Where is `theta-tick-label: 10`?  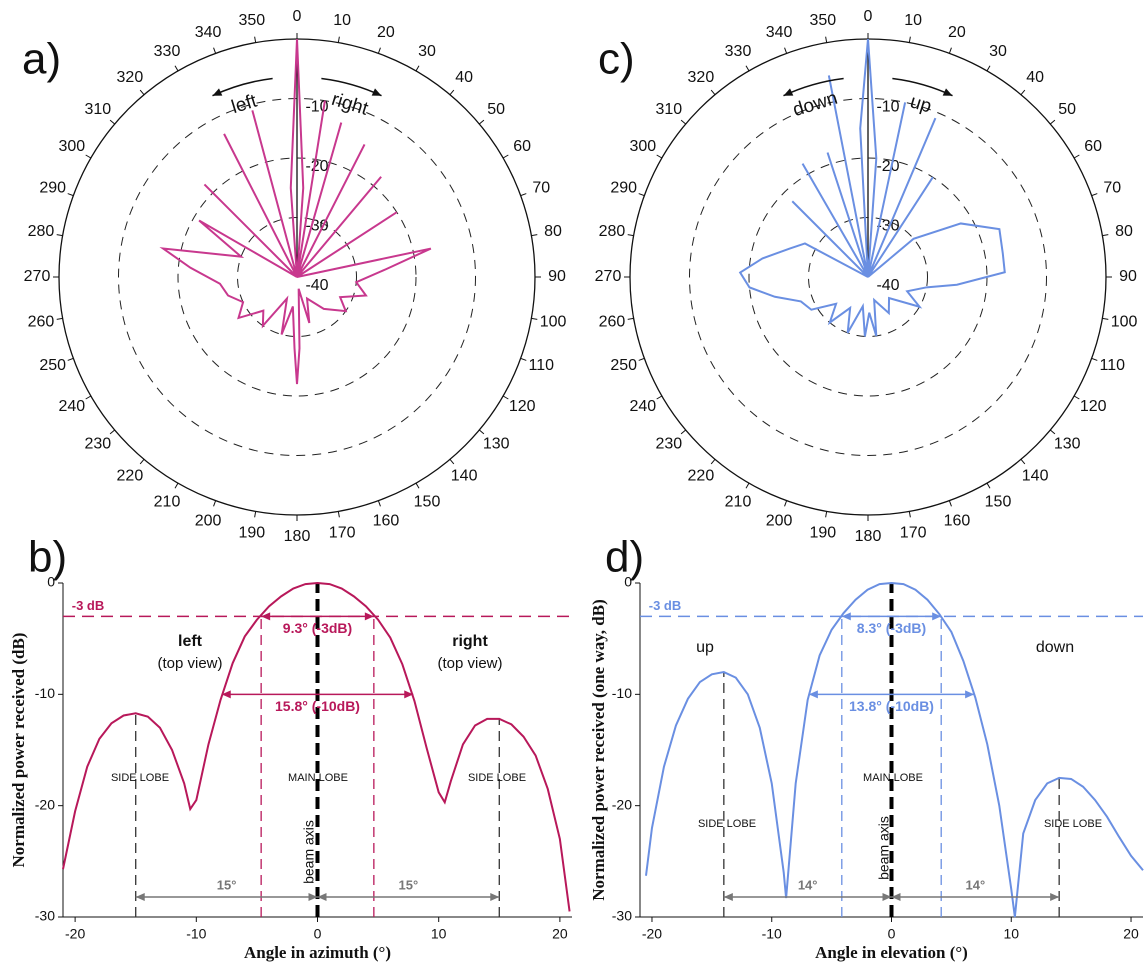
theta-tick-label: 10 is located at coordinates (342, 20).